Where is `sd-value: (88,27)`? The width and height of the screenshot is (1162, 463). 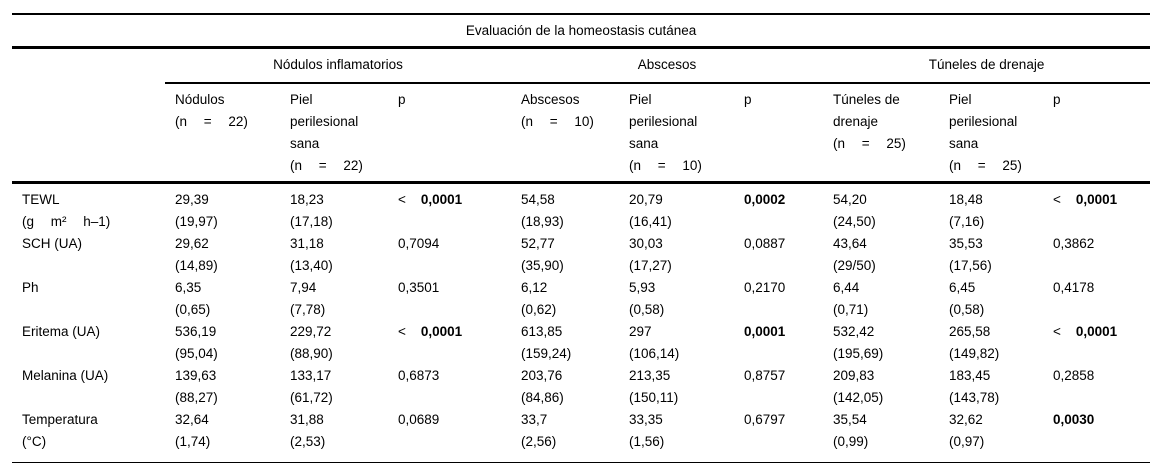
sd-value: (88,27) is located at coordinates (196, 397).